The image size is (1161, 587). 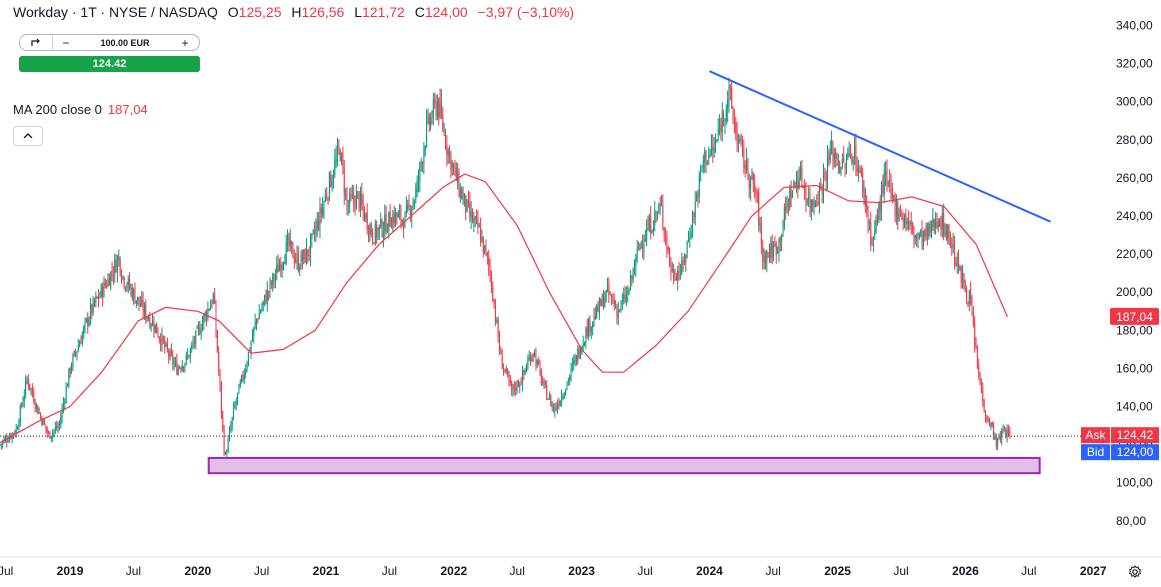 What do you see at coordinates (125, 42) in the screenshot?
I see `quantity-field: 100.00 EUR` at bounding box center [125, 42].